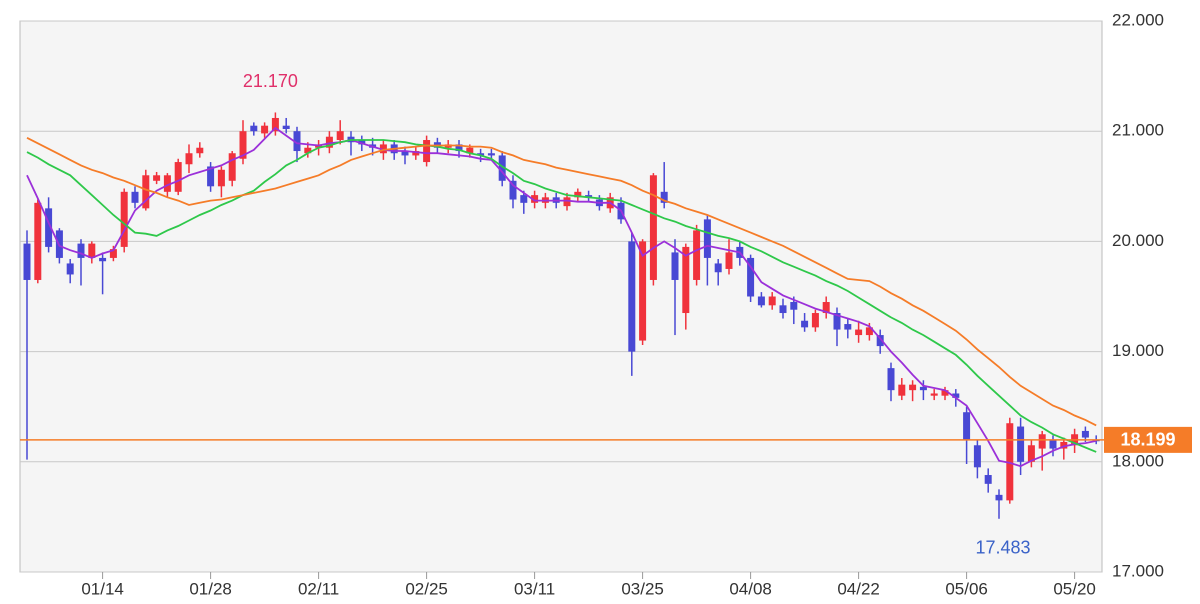  What do you see at coordinates (1138, 350) in the screenshot?
I see `y-tick-label: 19.000` at bounding box center [1138, 350].